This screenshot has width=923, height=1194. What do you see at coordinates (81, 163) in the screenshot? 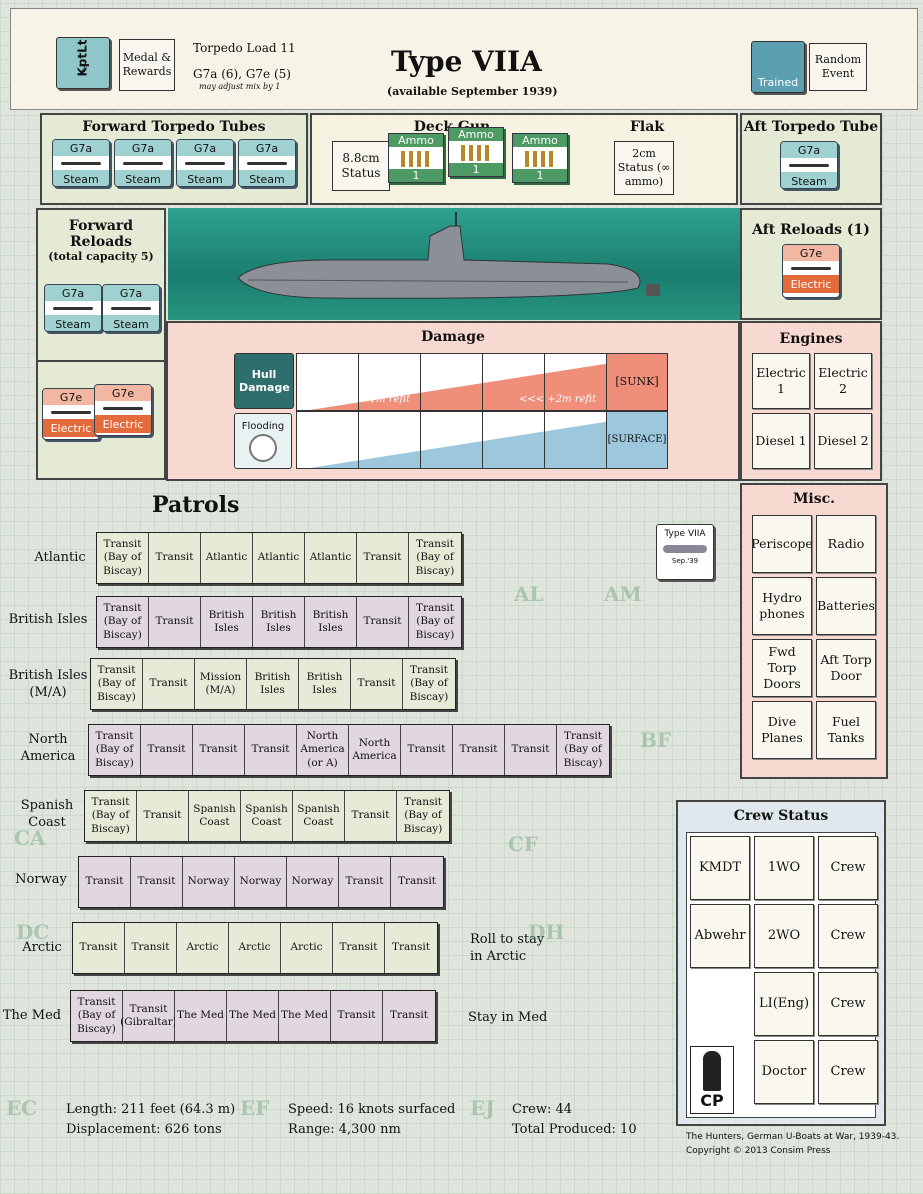
I see `forward-tube-1: G7a Steam` at bounding box center [81, 163].